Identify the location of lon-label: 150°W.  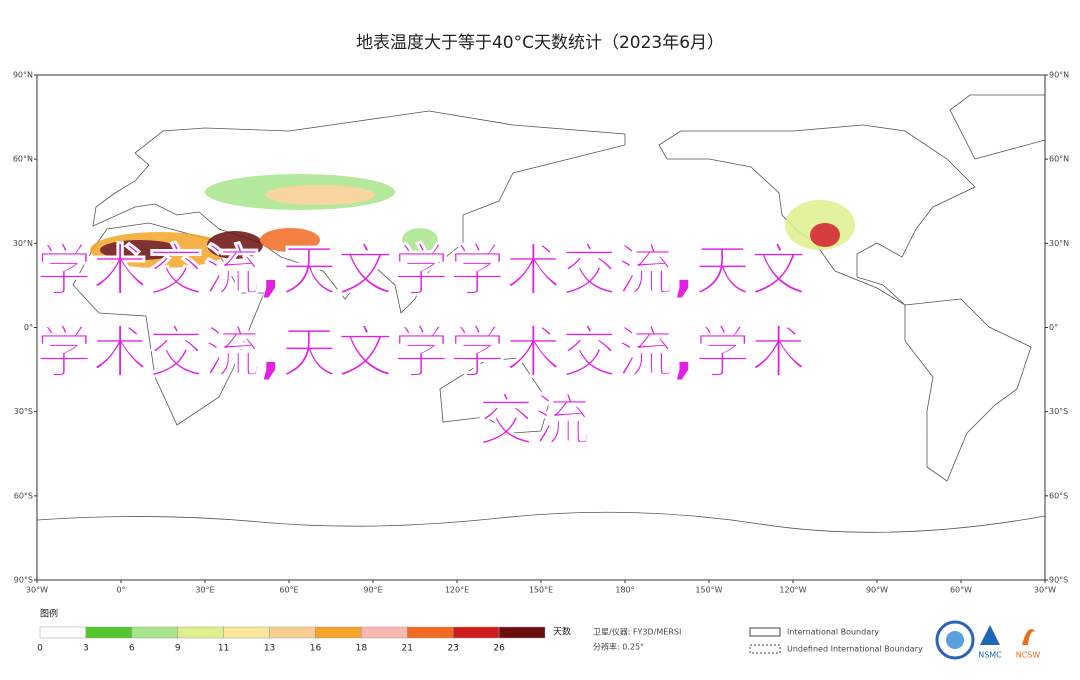
(708, 590).